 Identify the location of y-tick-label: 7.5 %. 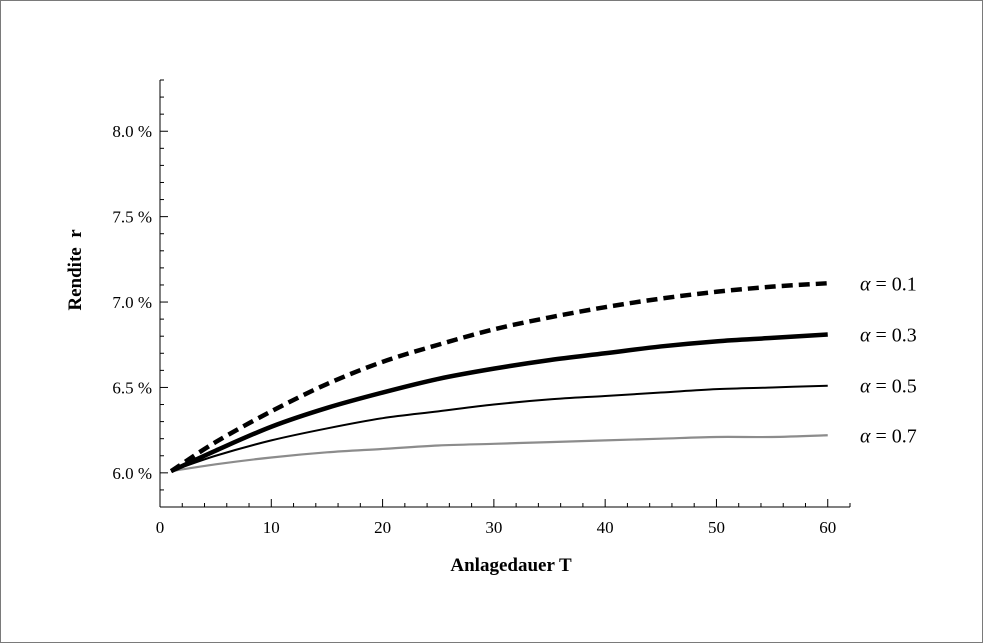
(132, 217).